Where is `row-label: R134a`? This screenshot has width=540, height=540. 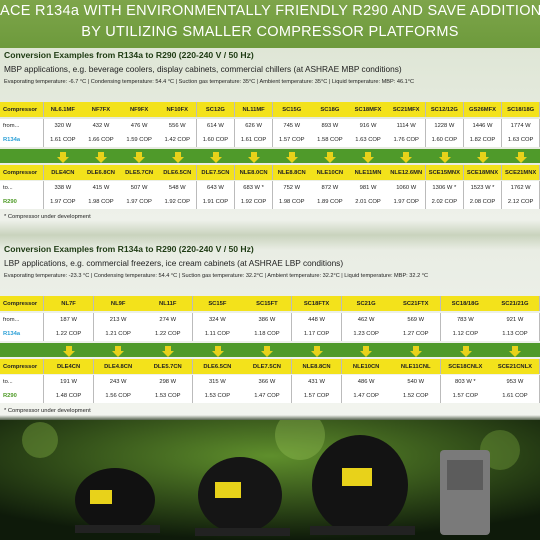 row-label: R134a is located at coordinates (22, 334).